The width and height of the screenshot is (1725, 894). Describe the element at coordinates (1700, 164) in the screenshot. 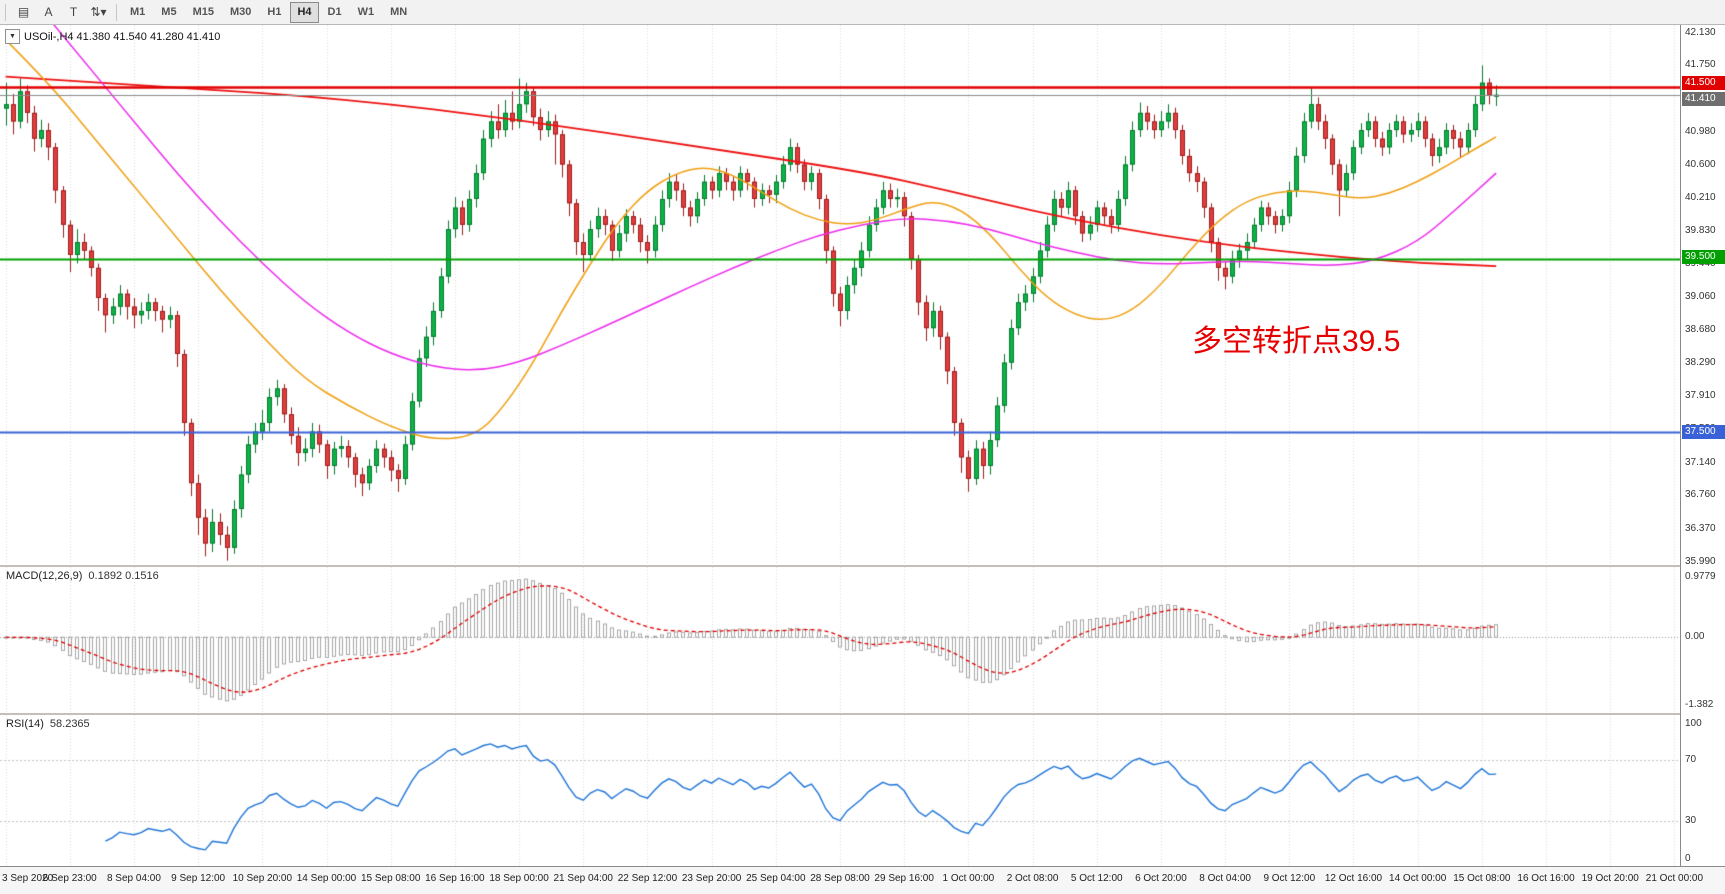

I see `price-tick-label: 40.600` at that location.